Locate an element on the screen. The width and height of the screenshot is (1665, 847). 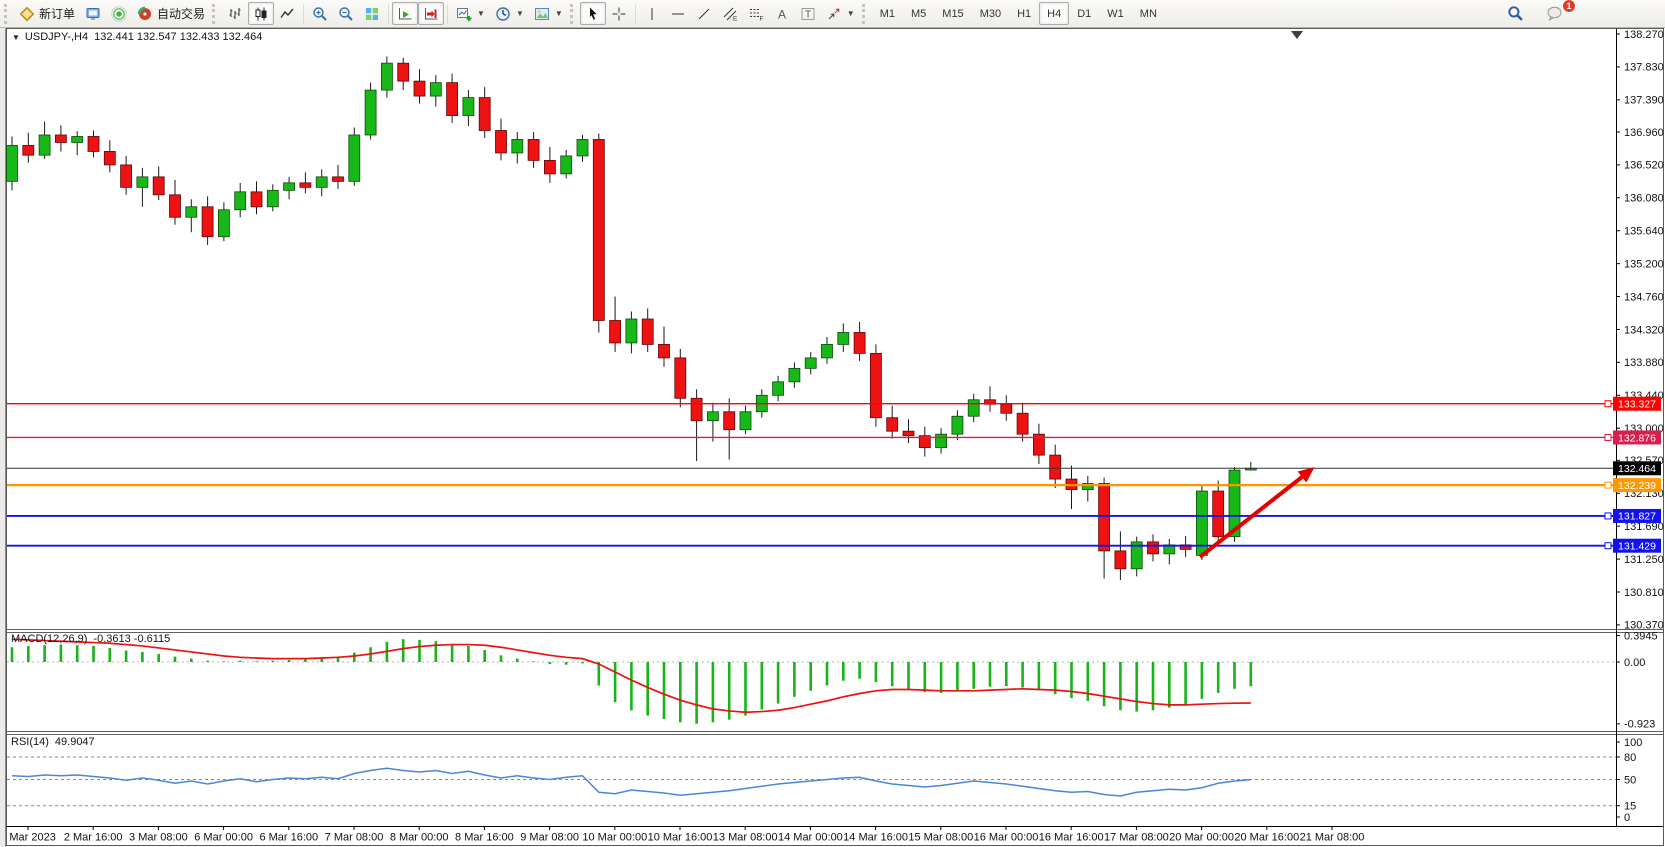
text-label-tool-button: T is located at coordinates (808, 13).